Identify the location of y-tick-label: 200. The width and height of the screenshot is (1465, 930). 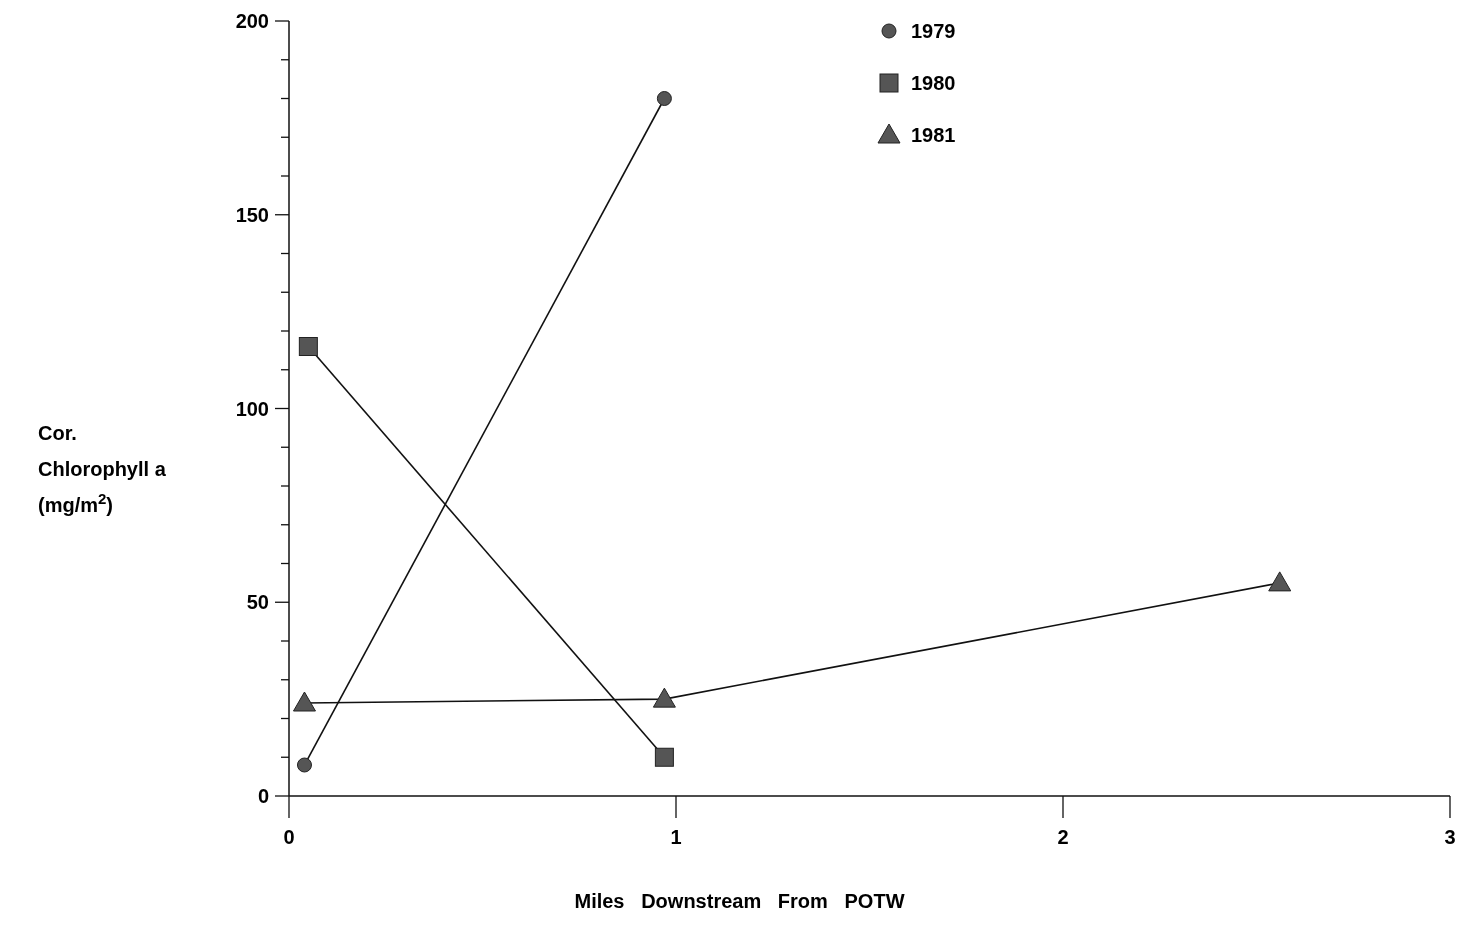
(252, 21).